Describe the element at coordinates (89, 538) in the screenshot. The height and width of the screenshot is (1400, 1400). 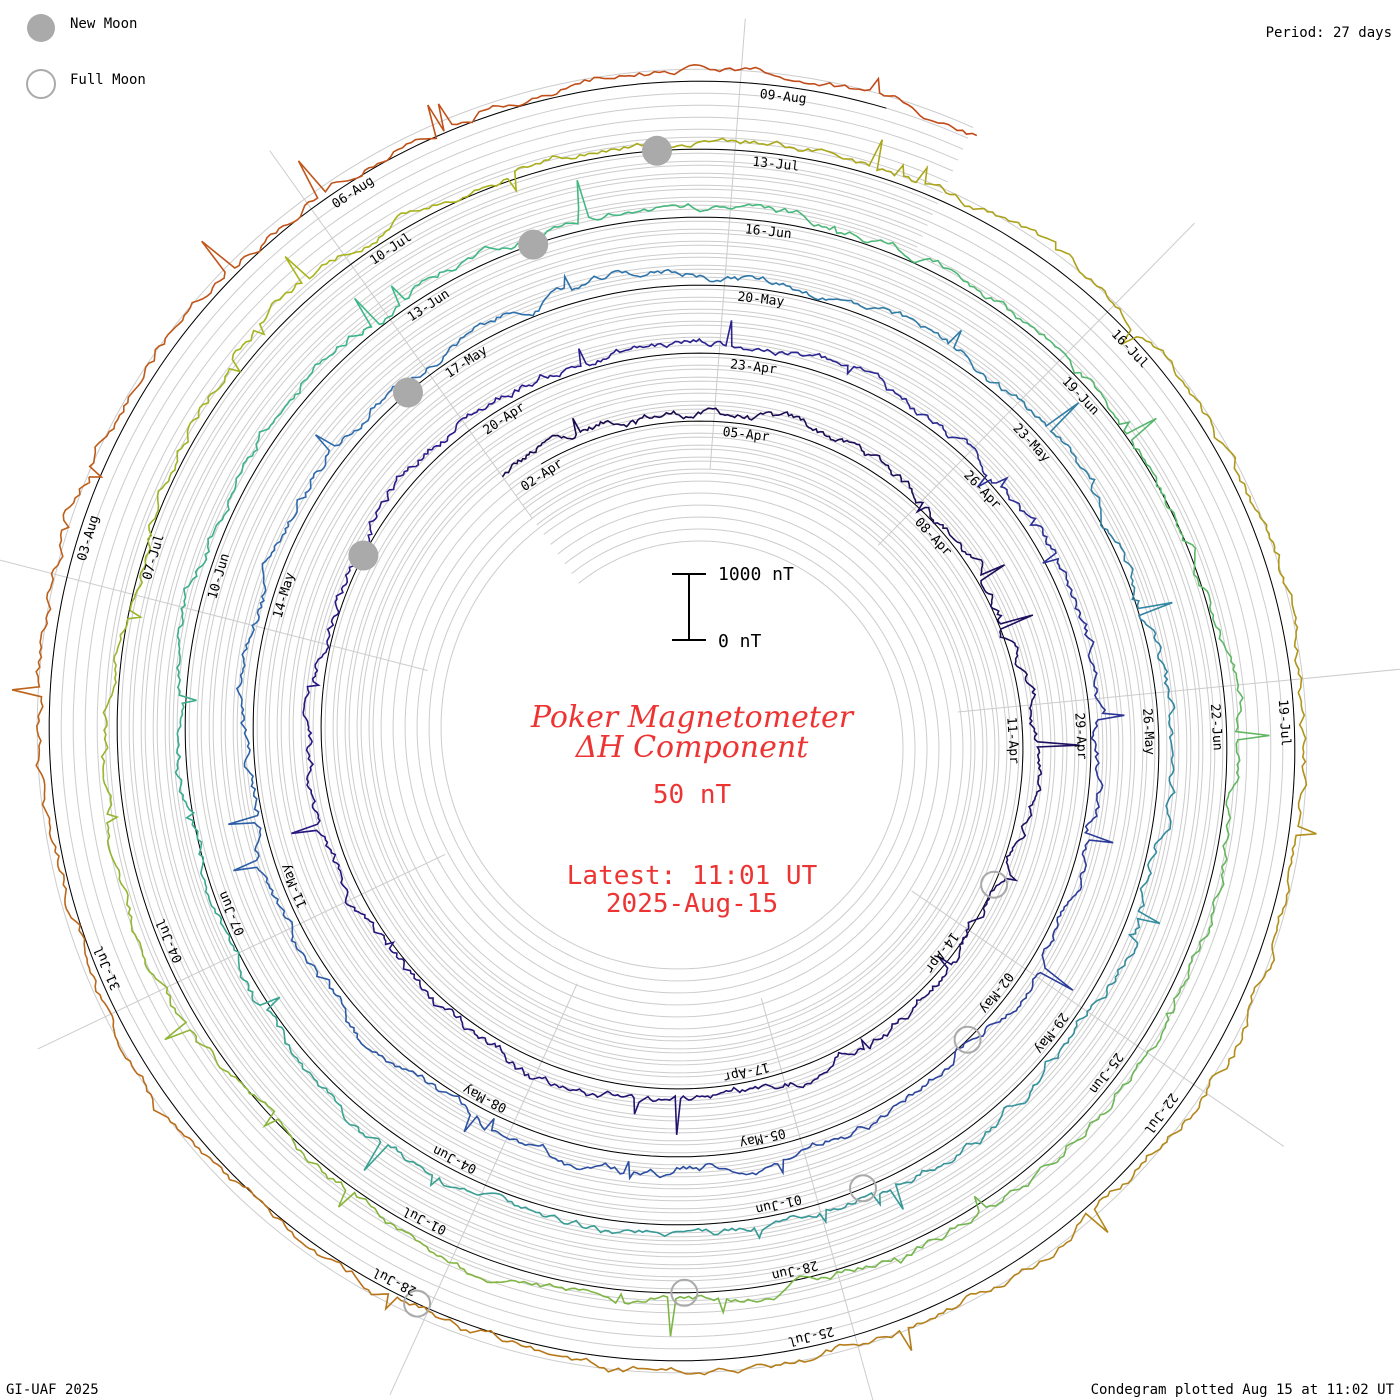
I see `date-label: 03-Aug` at that location.